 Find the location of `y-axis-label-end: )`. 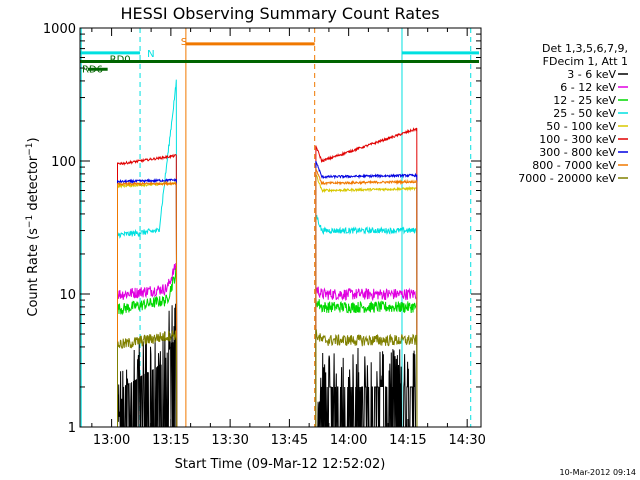

y-axis-label-end: ) is located at coordinates (33, 139).